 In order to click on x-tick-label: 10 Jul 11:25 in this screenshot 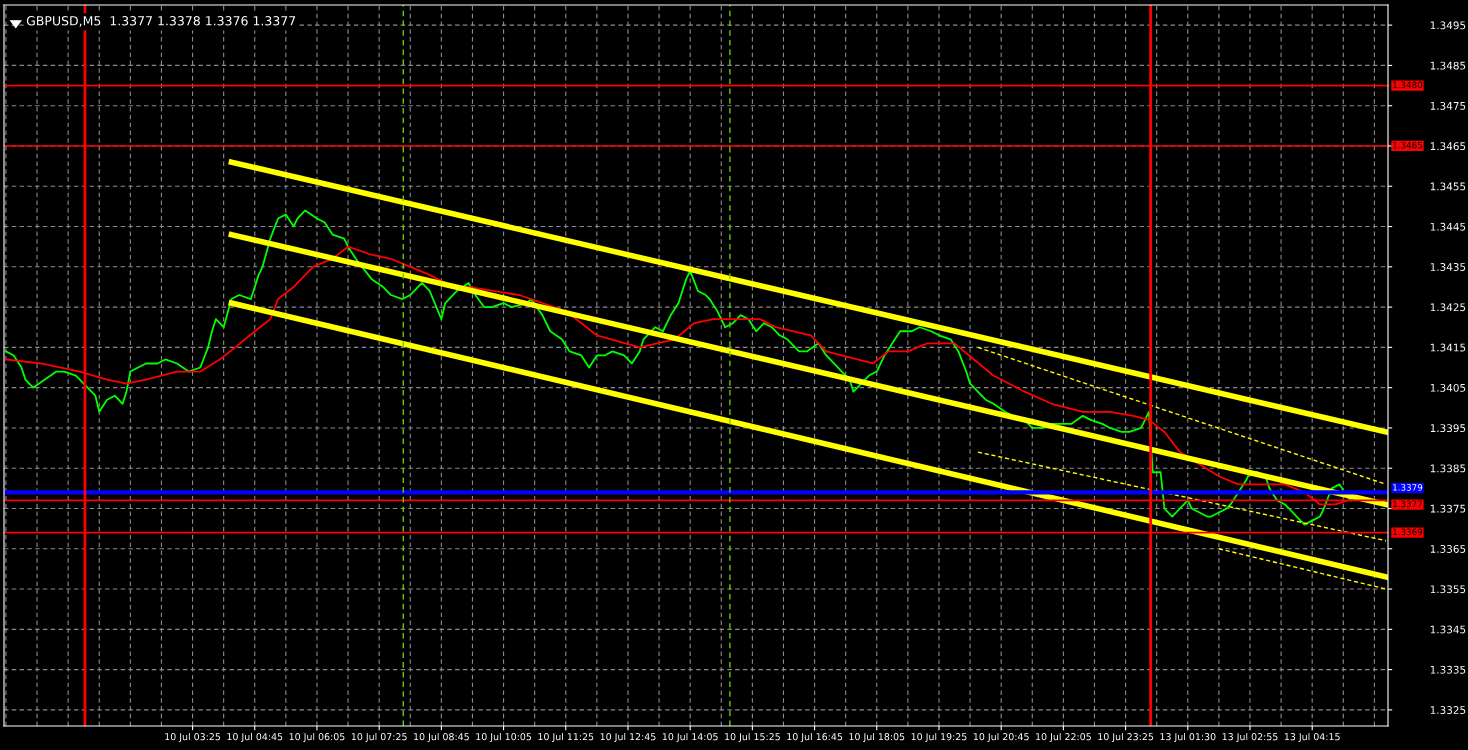, I will do `click(566, 737)`.